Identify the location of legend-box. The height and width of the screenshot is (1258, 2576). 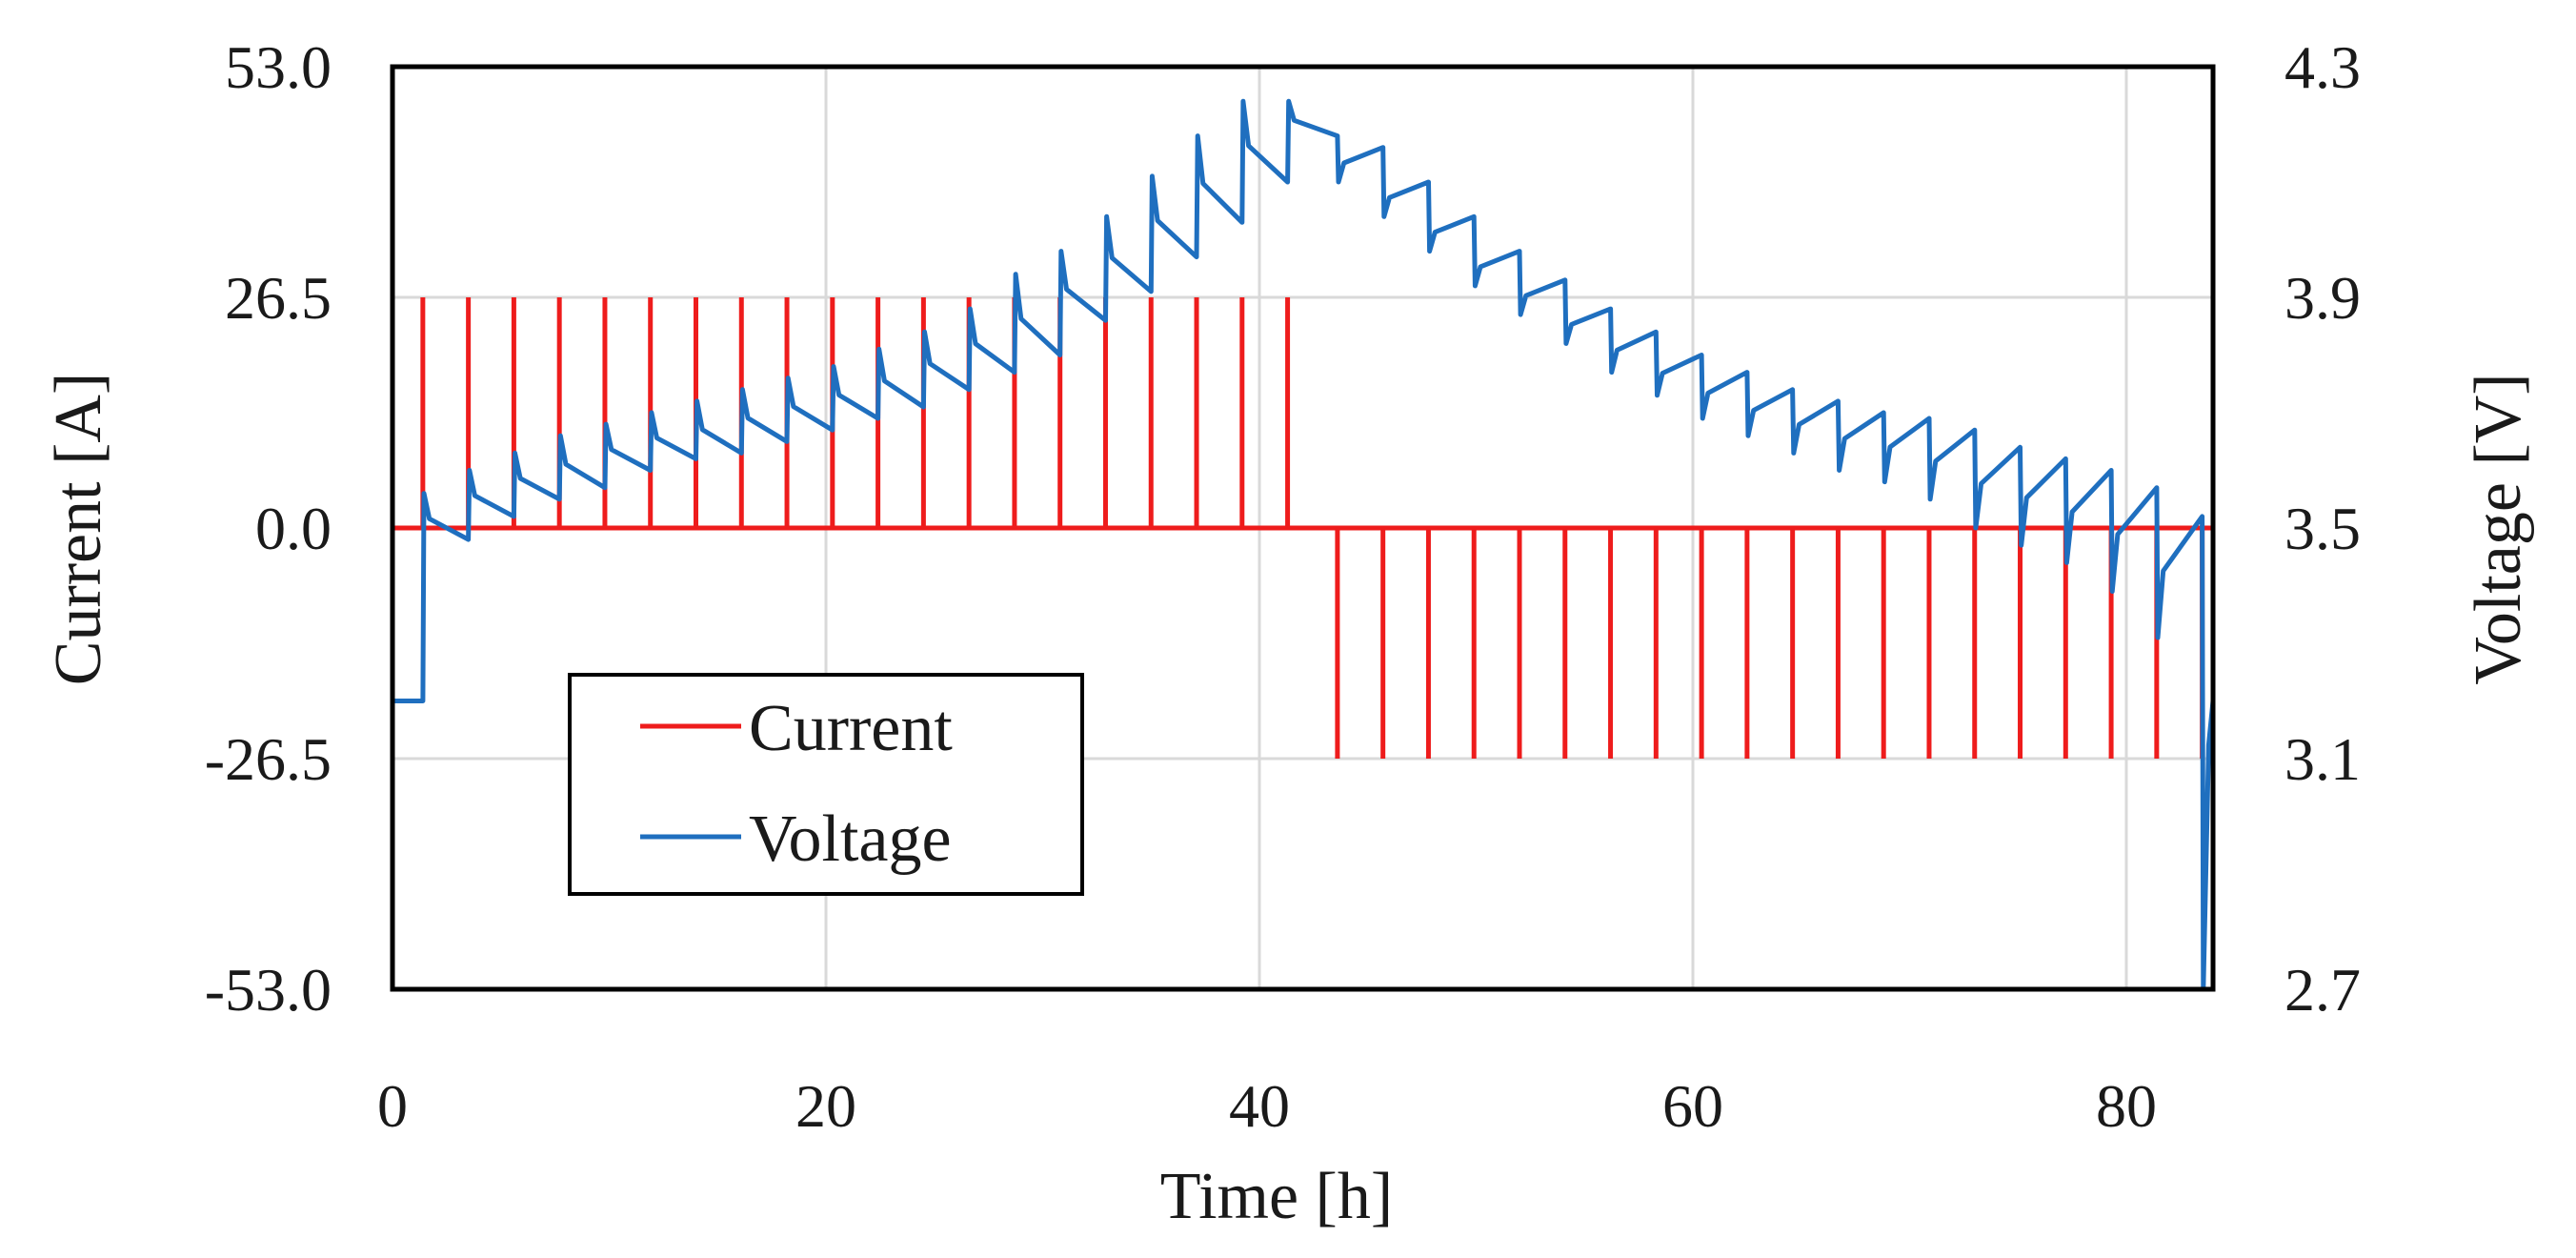
(826, 784).